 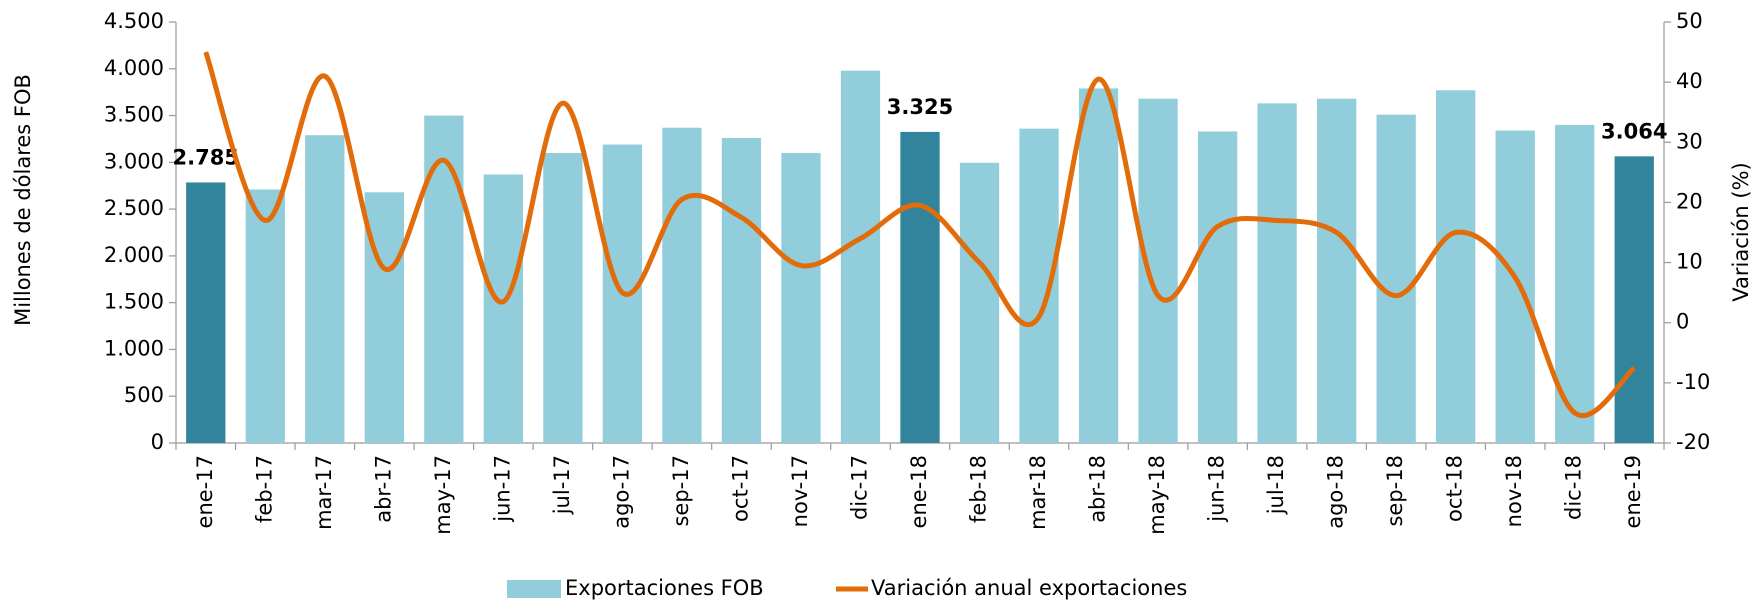 What do you see at coordinates (157, 442) in the screenshot?
I see `y-tick-label: 0` at bounding box center [157, 442].